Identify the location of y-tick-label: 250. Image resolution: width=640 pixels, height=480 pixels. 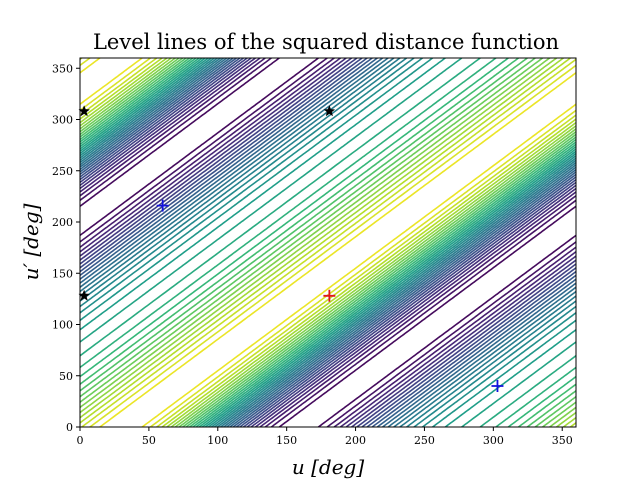
(62, 171).